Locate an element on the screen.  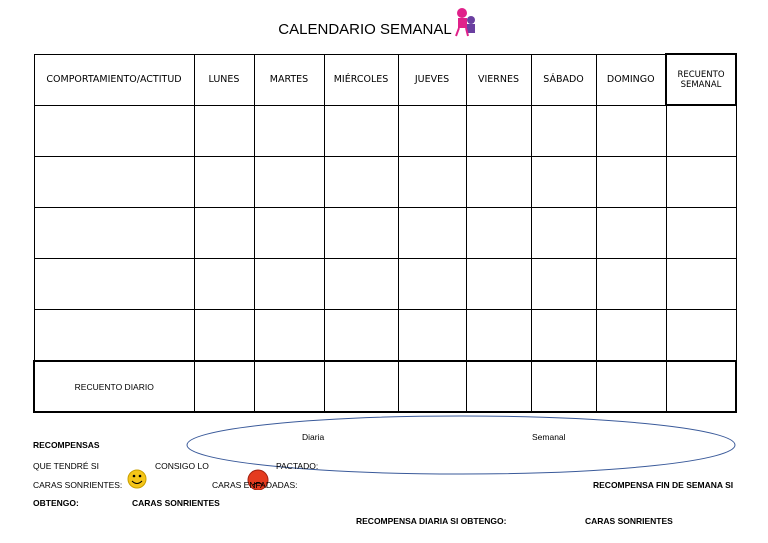
reward-text: CONSIGO LO is located at coordinates (182, 466).